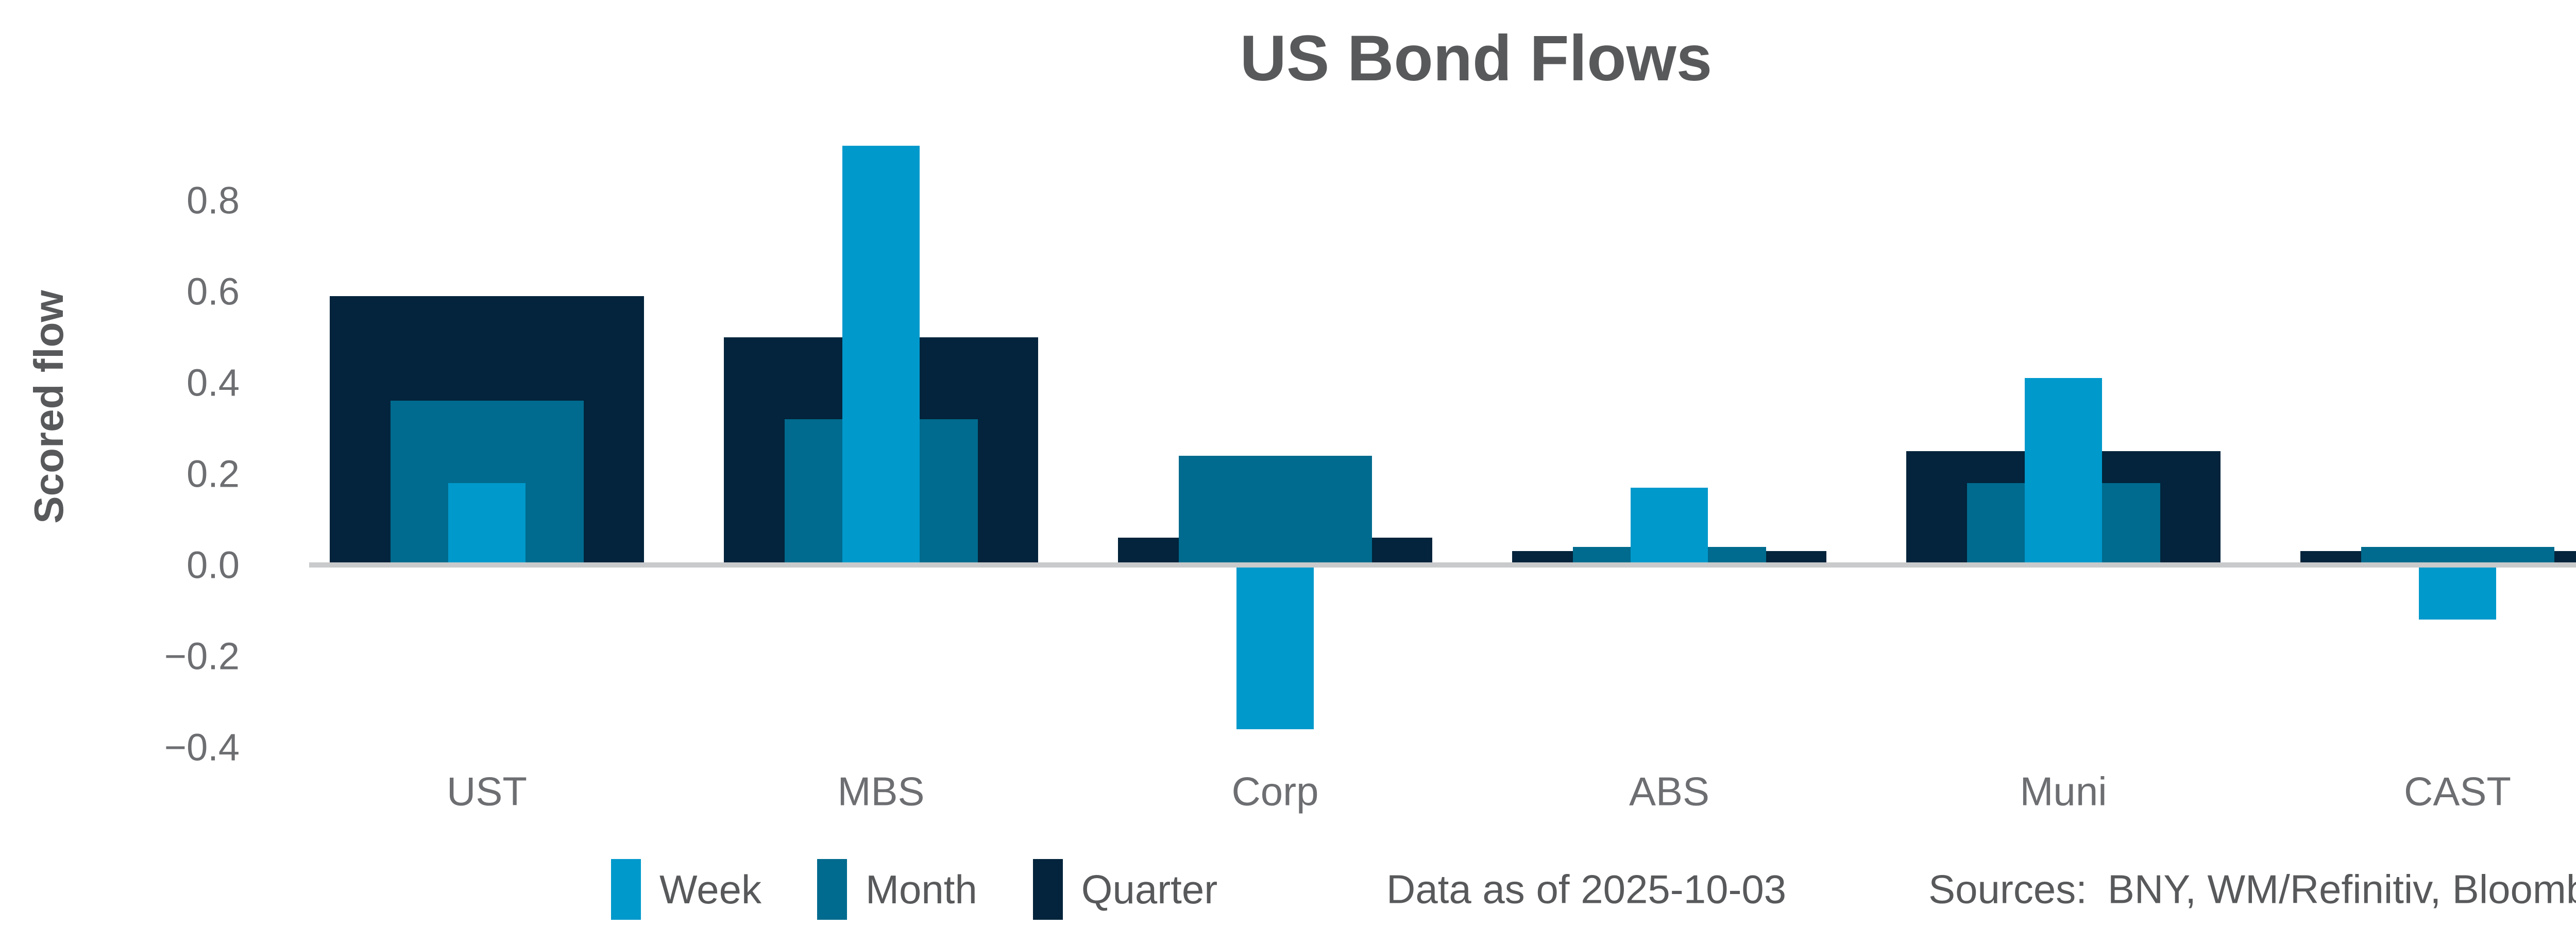 Image resolution: width=2576 pixels, height=927 pixels. What do you see at coordinates (881, 791) in the screenshot?
I see `x-category-label-mbs: MBS` at bounding box center [881, 791].